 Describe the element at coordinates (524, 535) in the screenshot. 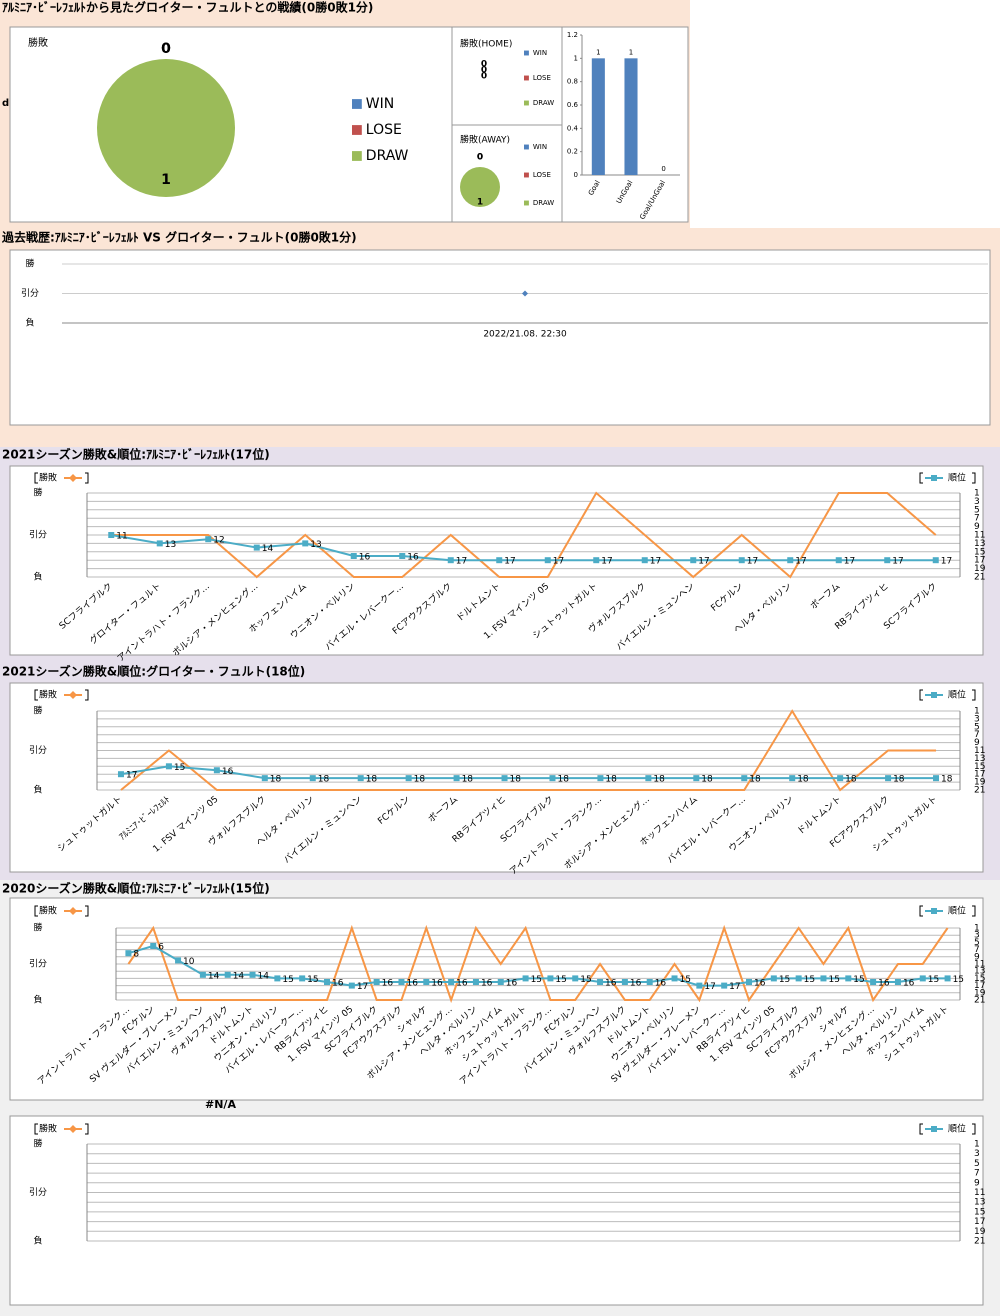

I see `series-line` at that location.